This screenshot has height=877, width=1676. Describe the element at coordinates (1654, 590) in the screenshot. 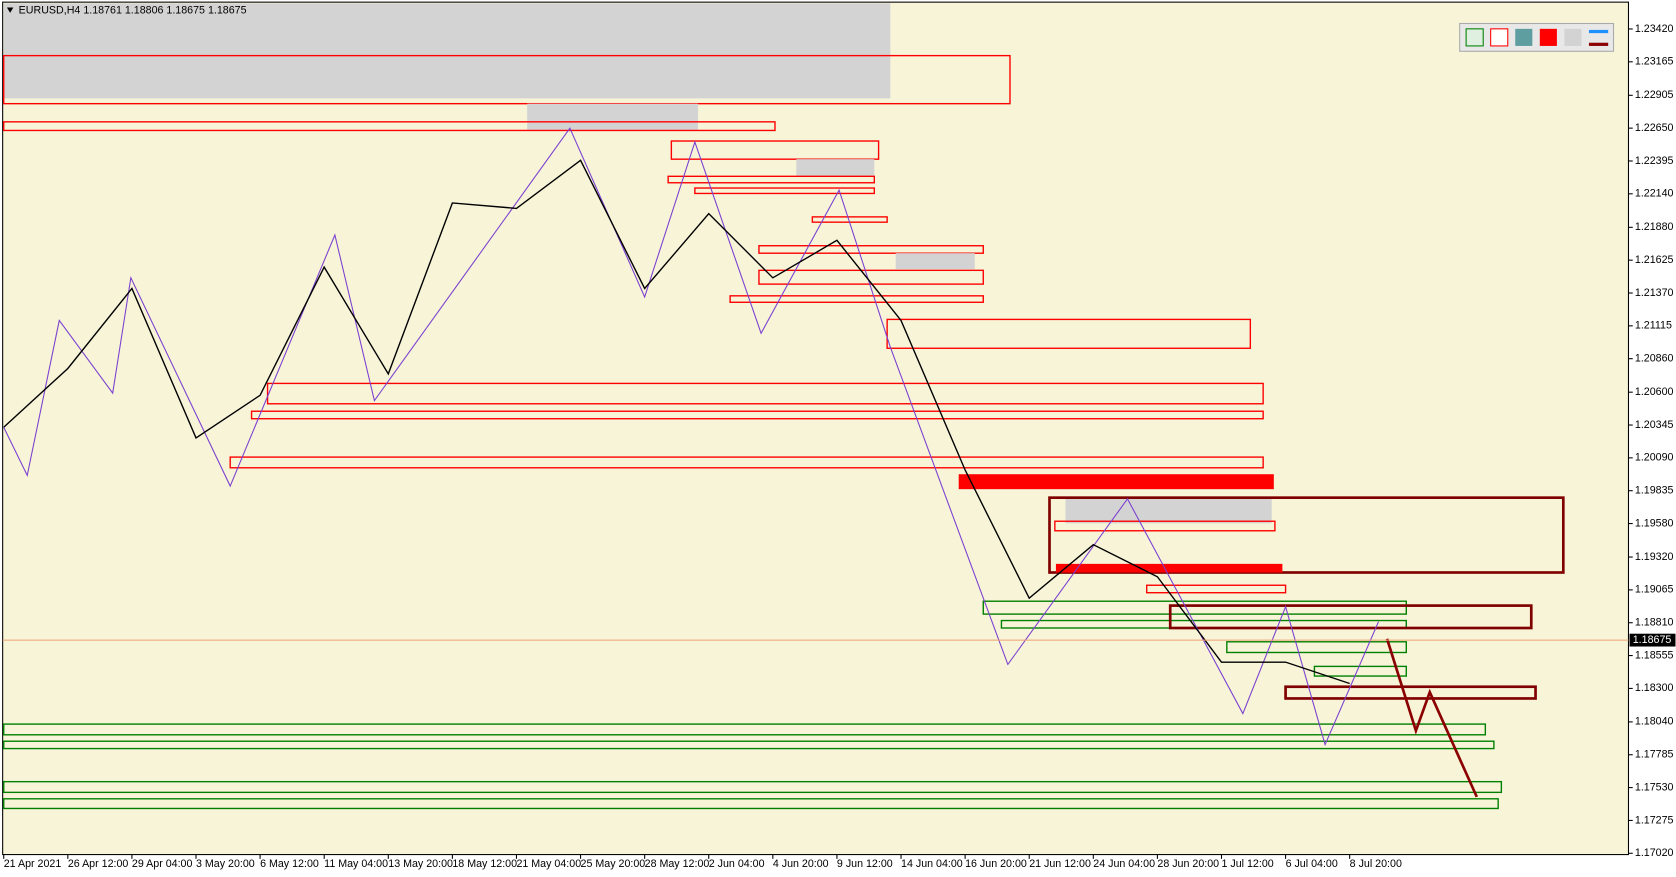

I see `y-tick-label: 1.19065` at that location.